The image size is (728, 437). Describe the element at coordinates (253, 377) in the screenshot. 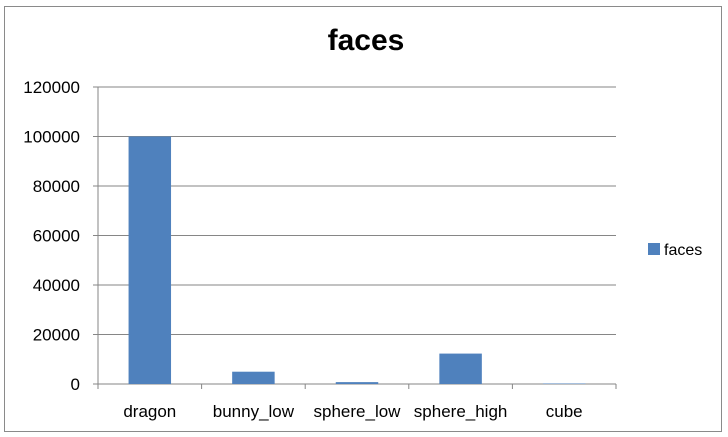

I see `bar-bunny_low` at that location.